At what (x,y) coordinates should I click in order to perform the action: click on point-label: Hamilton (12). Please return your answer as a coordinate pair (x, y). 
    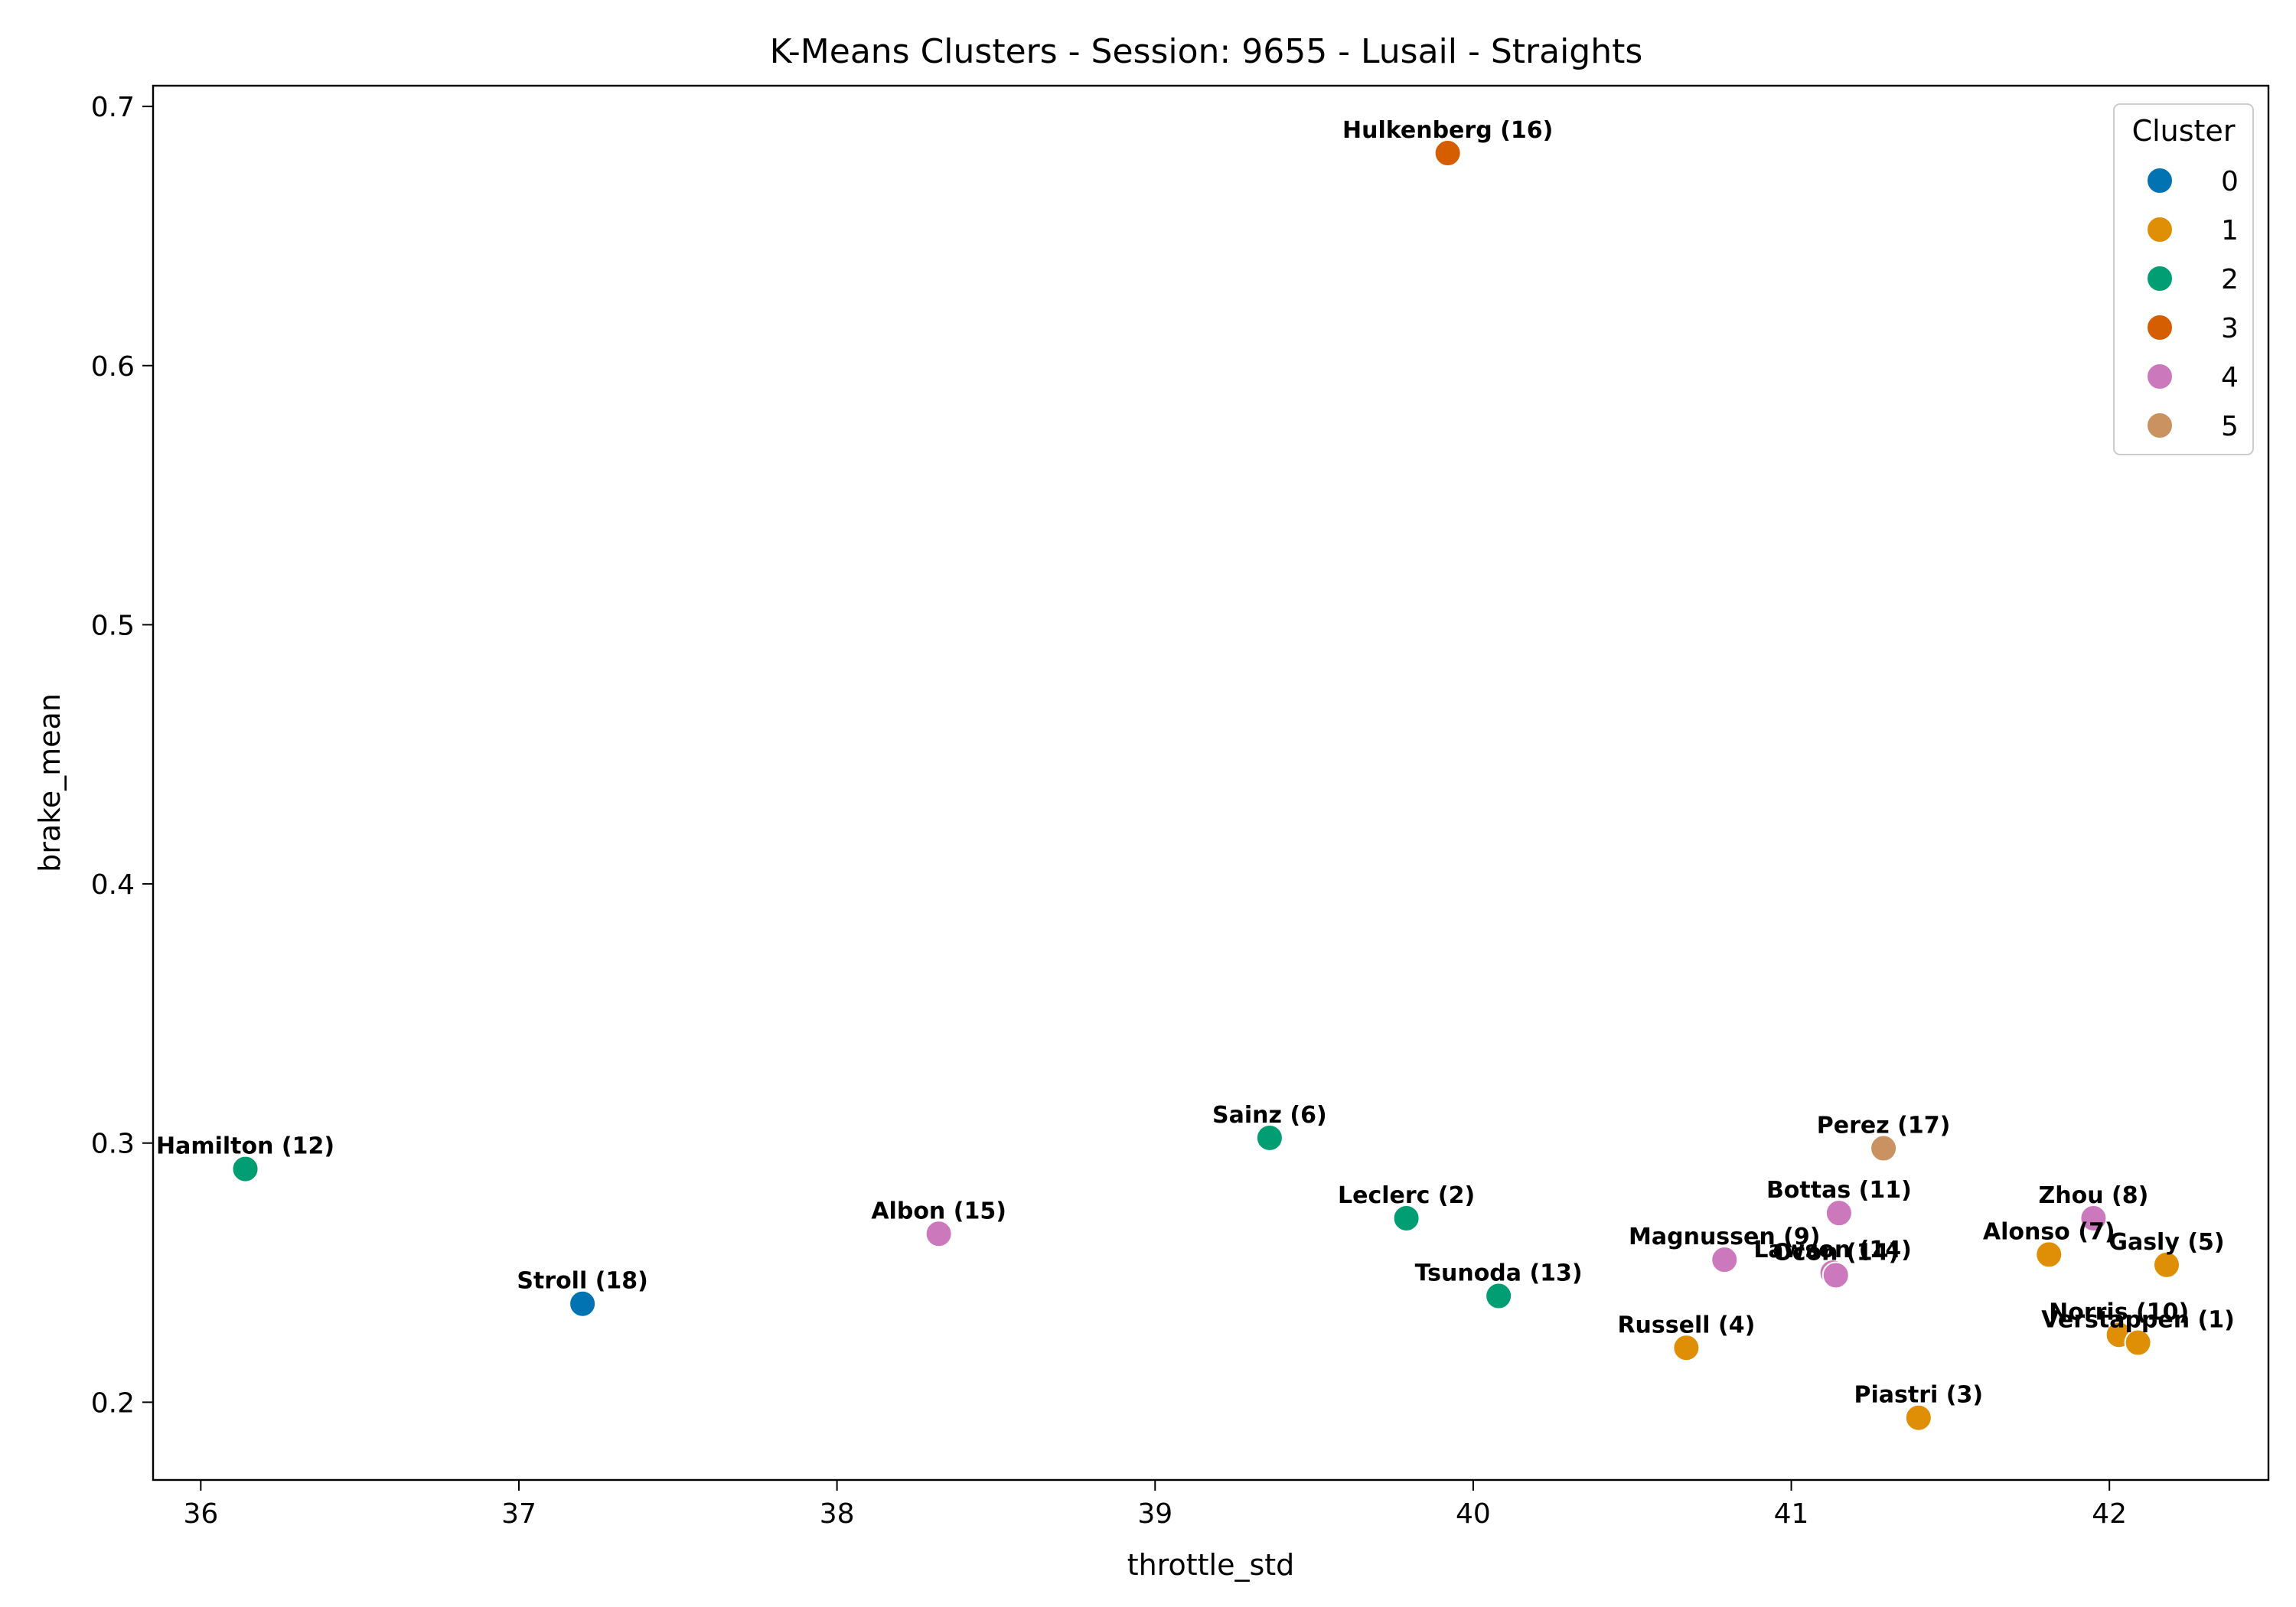
    Looking at the image, I should click on (245, 1146).